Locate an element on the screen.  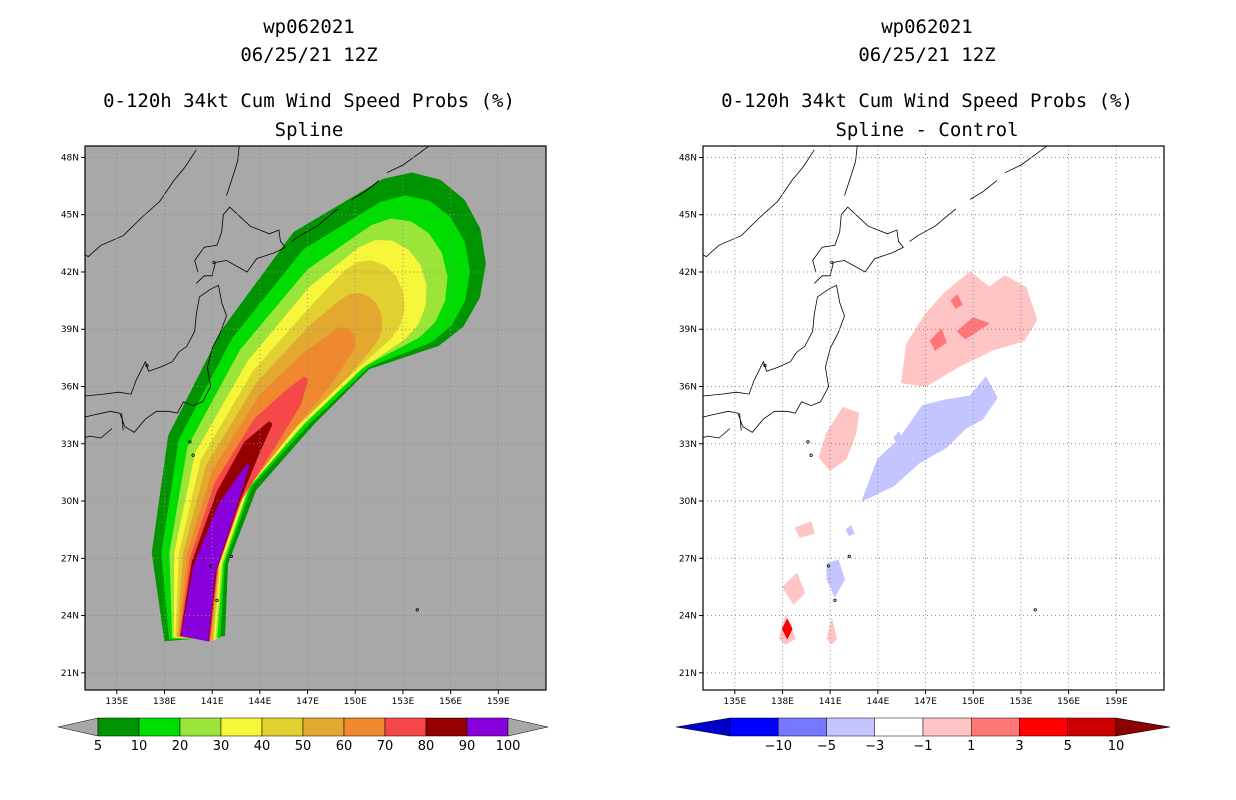
colorbar-label: −1 is located at coordinates (922, 746).